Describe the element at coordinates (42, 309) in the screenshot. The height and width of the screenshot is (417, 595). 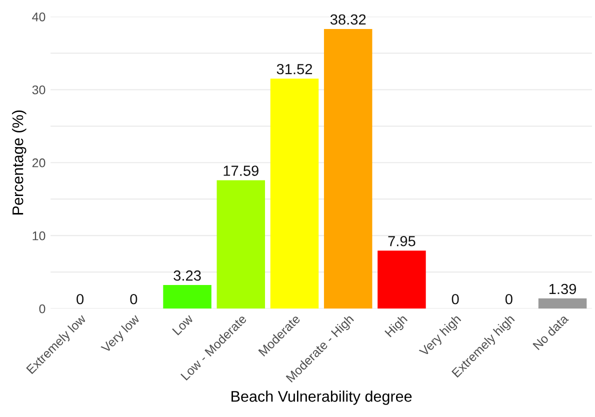
I see `y-tick-label: 0` at that location.